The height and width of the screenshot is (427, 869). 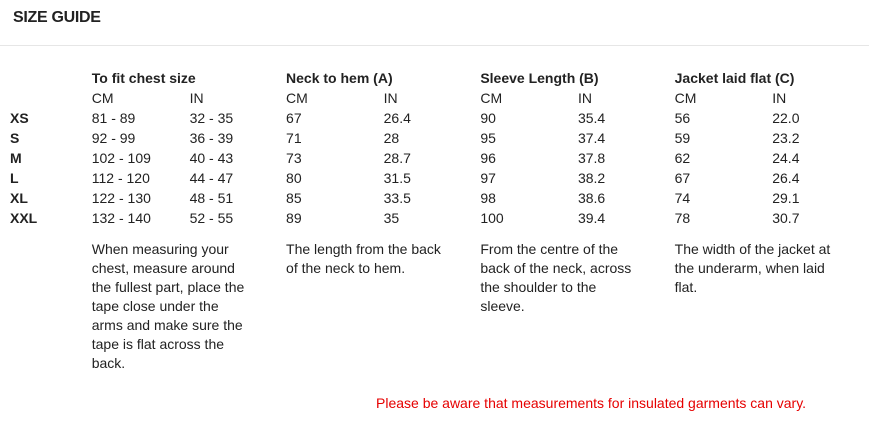 What do you see at coordinates (439, 138) in the screenshot?
I see `table-row: S 92 - 99 36 - 39 71 28 95 37.4 59 23.2` at bounding box center [439, 138].